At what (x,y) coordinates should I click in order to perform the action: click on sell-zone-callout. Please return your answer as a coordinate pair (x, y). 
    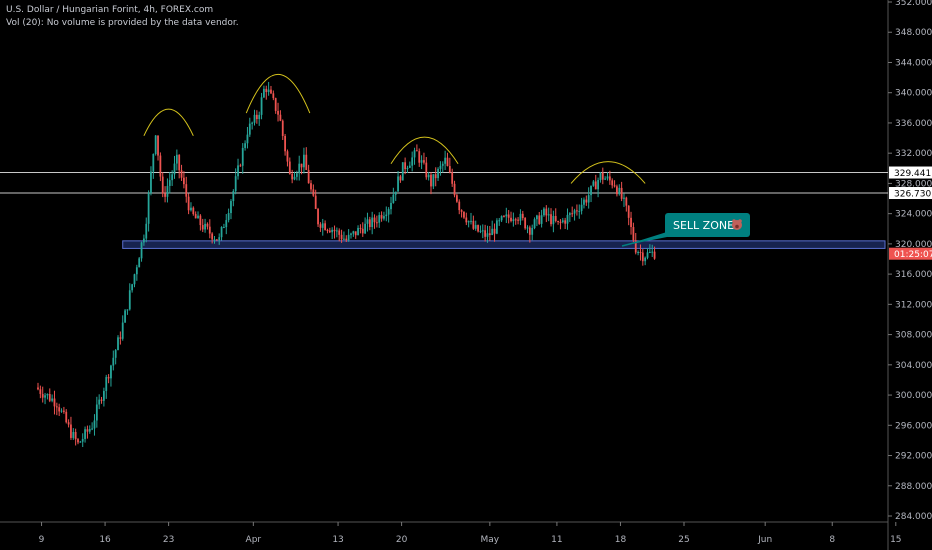
    Looking at the image, I should click on (707, 225).